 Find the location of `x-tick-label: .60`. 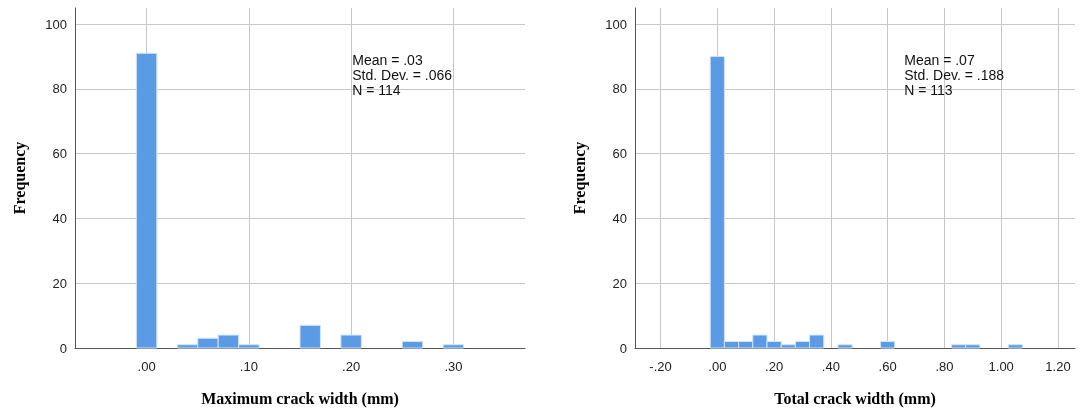

x-tick-label: .60 is located at coordinates (887, 366).